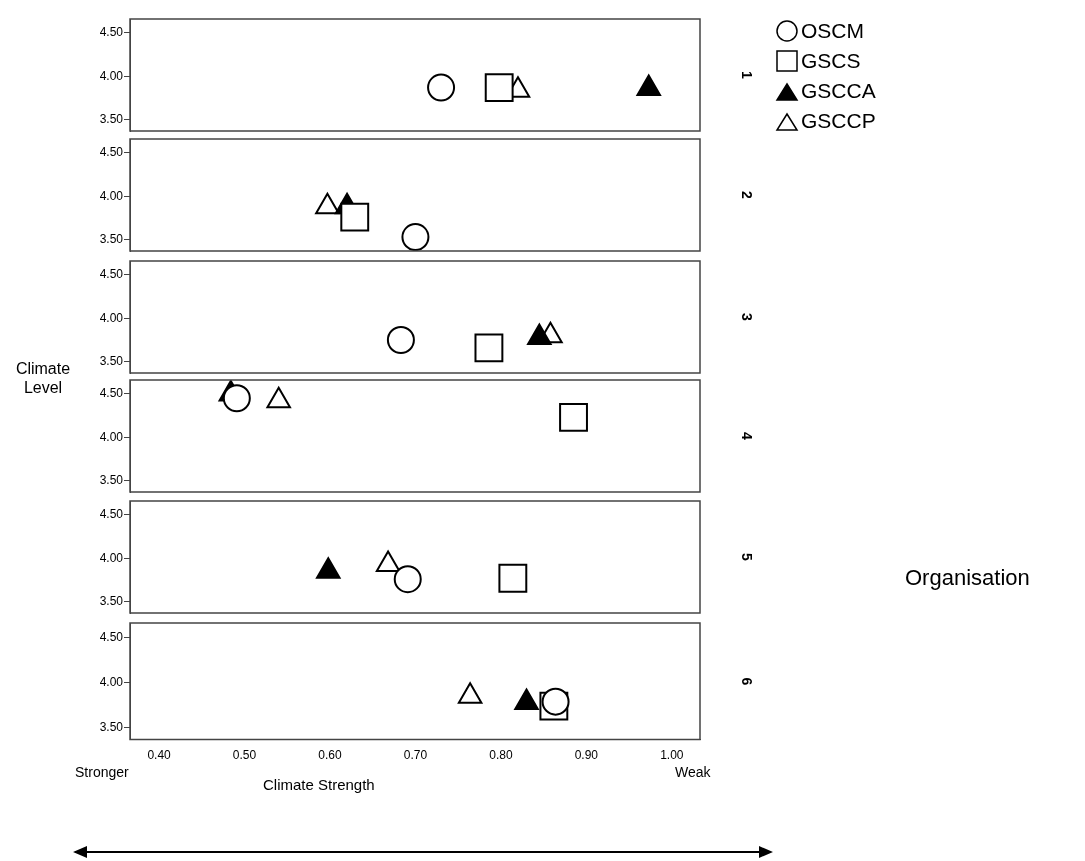 The image size is (1085, 861). What do you see at coordinates (747, 557) in the screenshot?
I see `y2-axis-title: 5` at bounding box center [747, 557].